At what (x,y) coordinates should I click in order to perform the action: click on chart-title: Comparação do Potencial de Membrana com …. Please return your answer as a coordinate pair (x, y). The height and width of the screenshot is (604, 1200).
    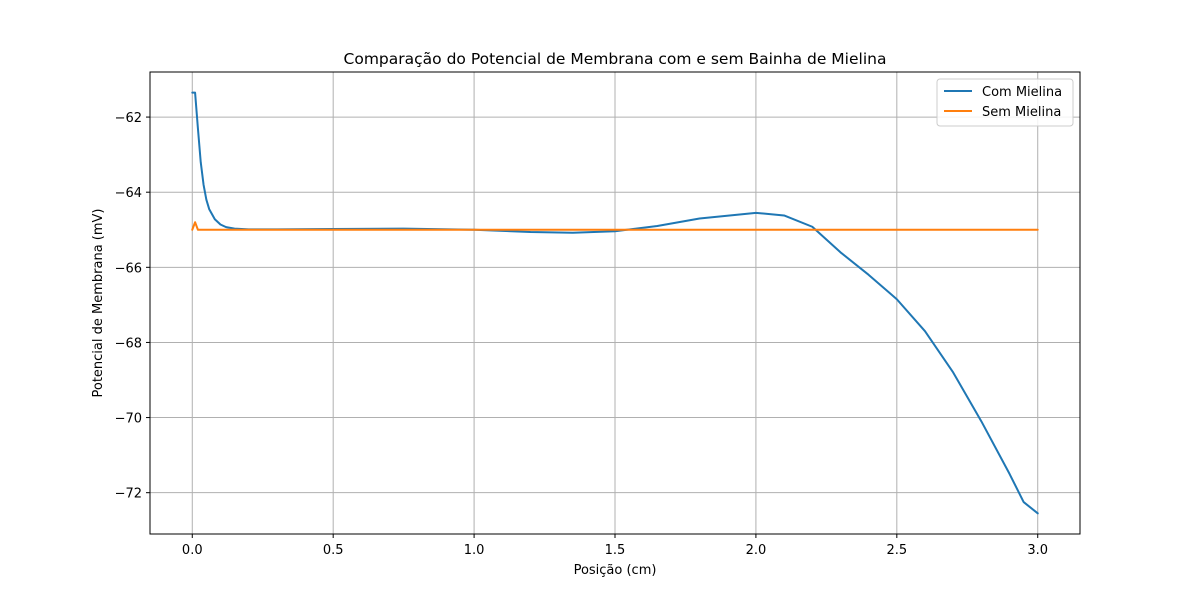
    Looking at the image, I should click on (615, 59).